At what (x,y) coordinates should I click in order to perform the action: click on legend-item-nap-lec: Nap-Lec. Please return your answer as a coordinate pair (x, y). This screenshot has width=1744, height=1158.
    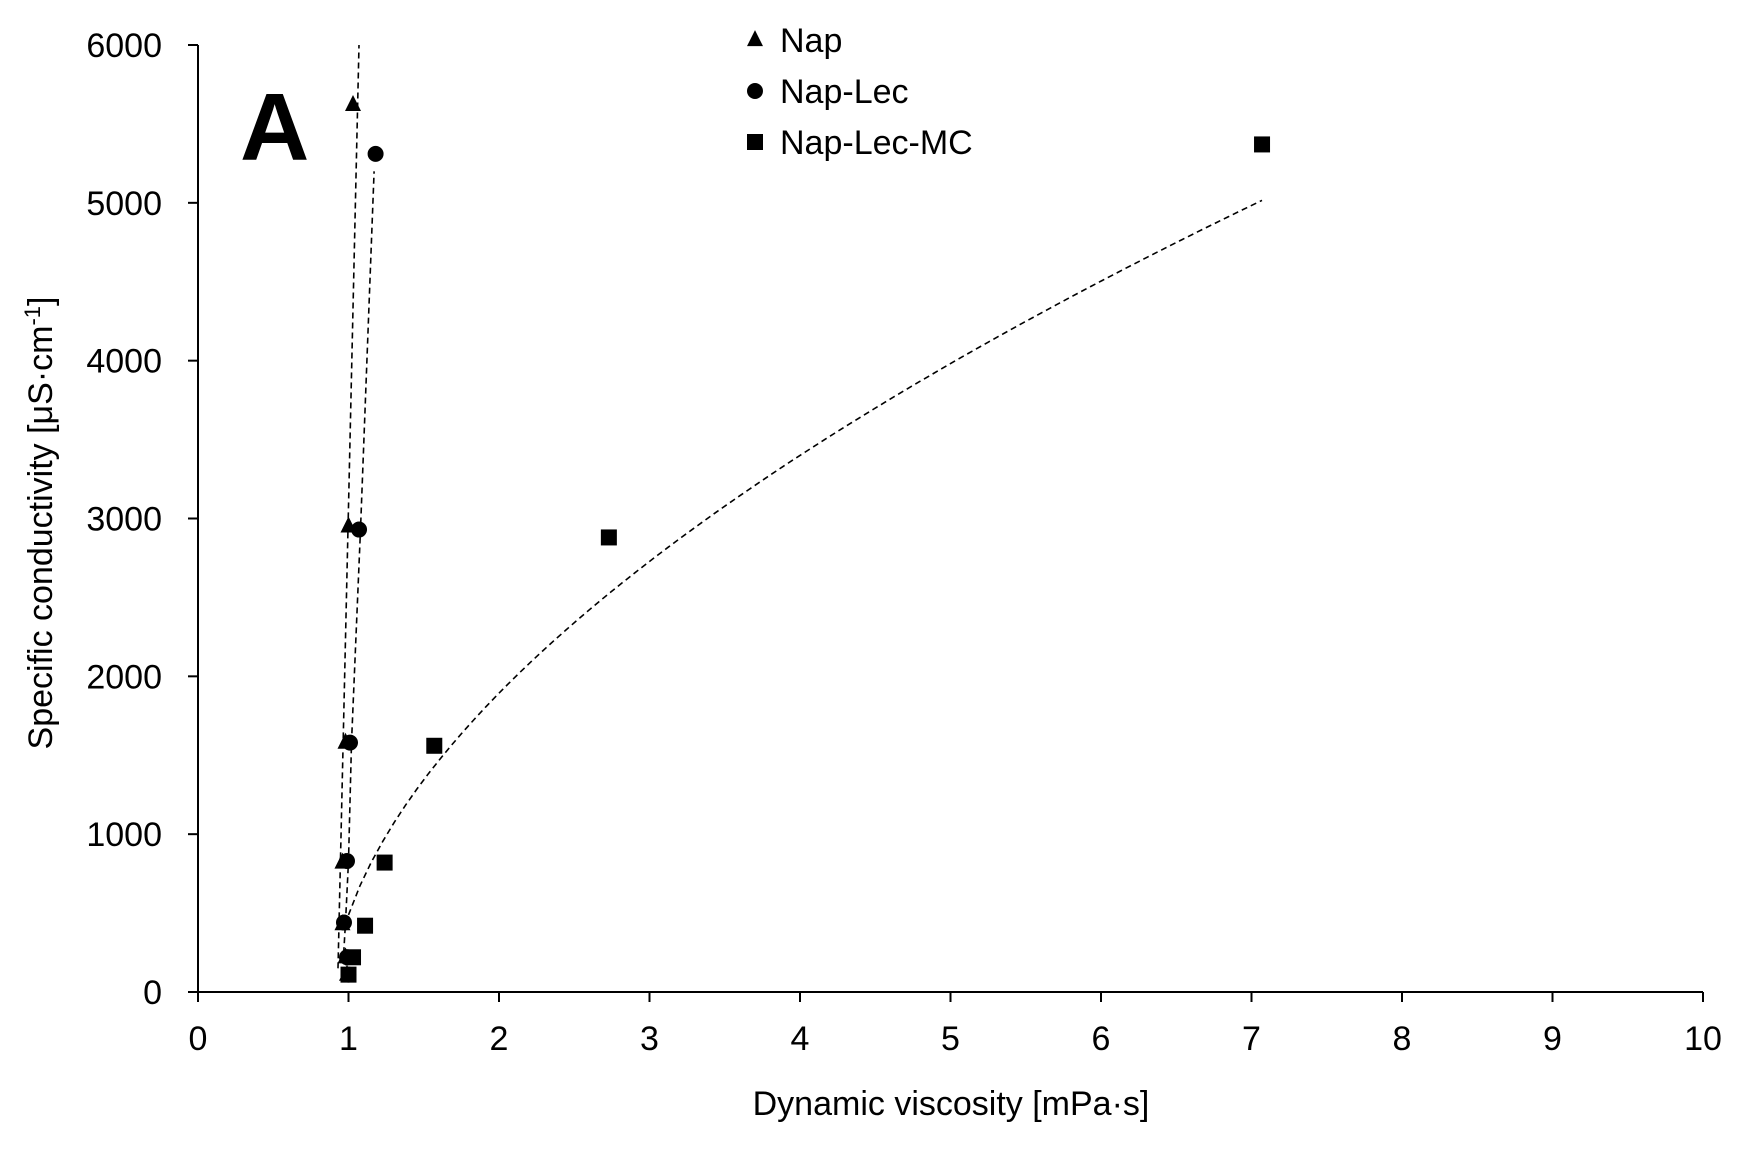
    Looking at the image, I should click on (828, 92).